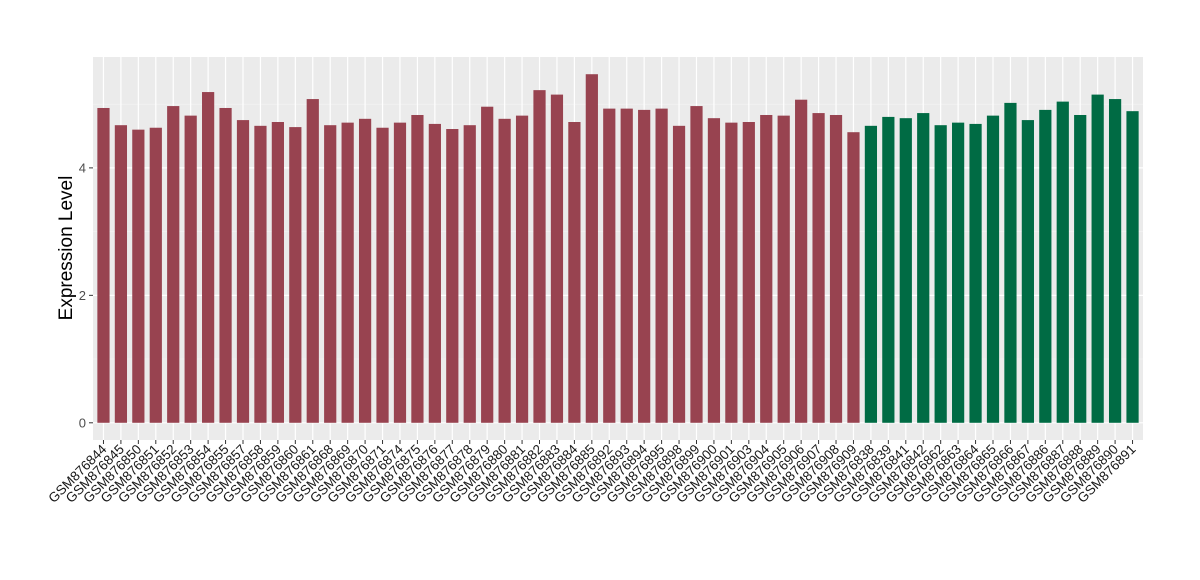 The image size is (1200, 580). What do you see at coordinates (82, 295) in the screenshot?
I see `y-tick-label: 2` at bounding box center [82, 295].